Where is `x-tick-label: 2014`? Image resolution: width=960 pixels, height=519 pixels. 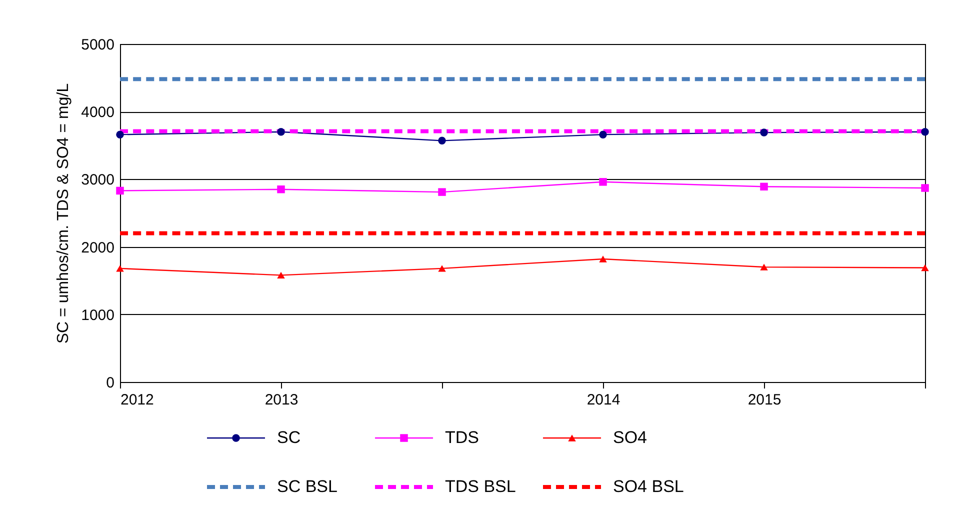
x-tick-label: 2014 is located at coordinates (603, 400).